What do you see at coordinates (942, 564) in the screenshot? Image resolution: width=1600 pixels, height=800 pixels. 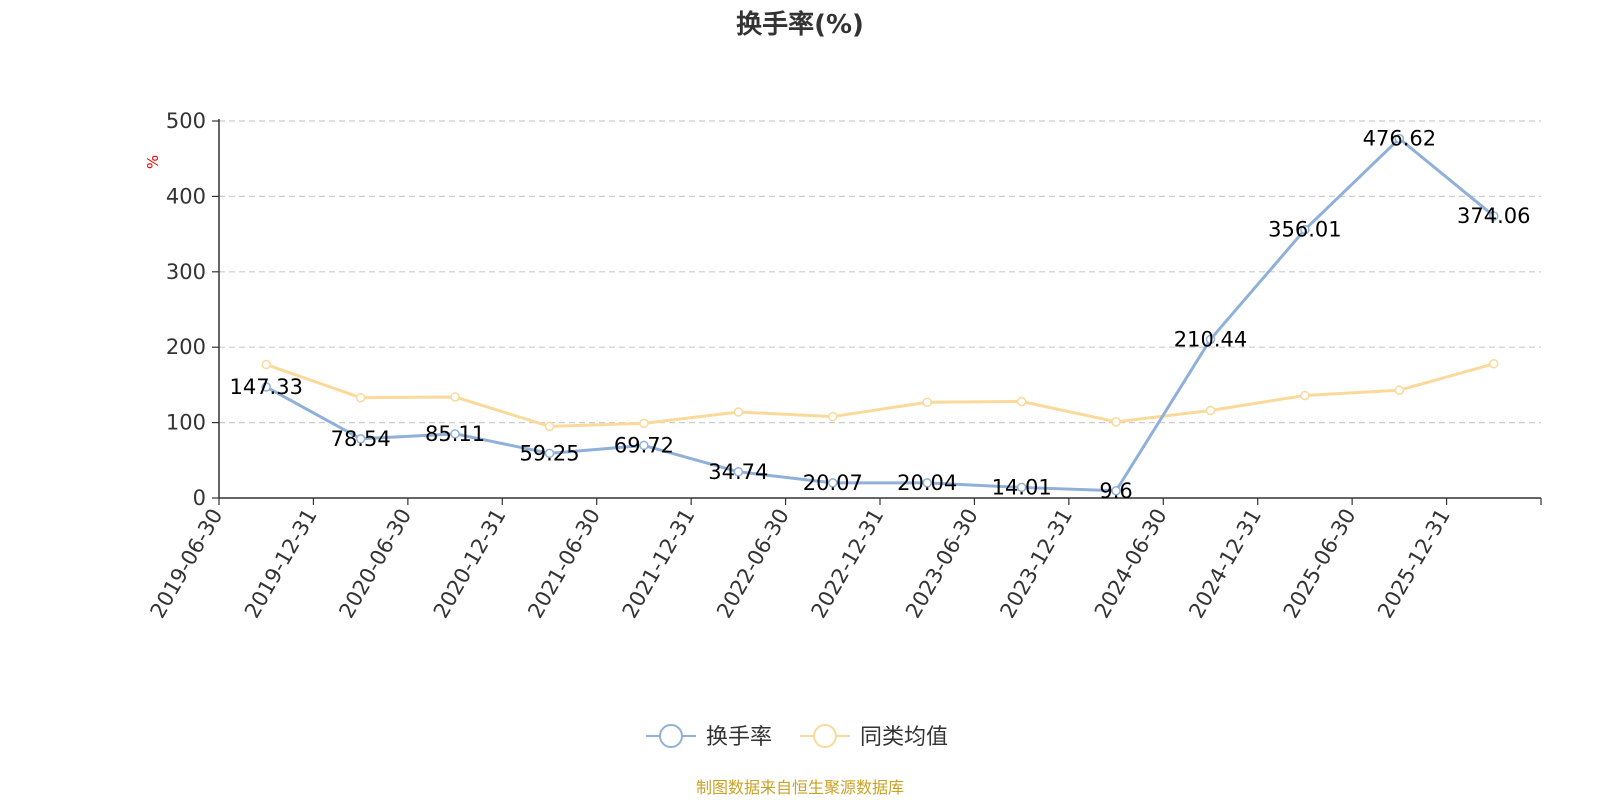 I see `x-tick-label: 2023-06-30` at bounding box center [942, 564].